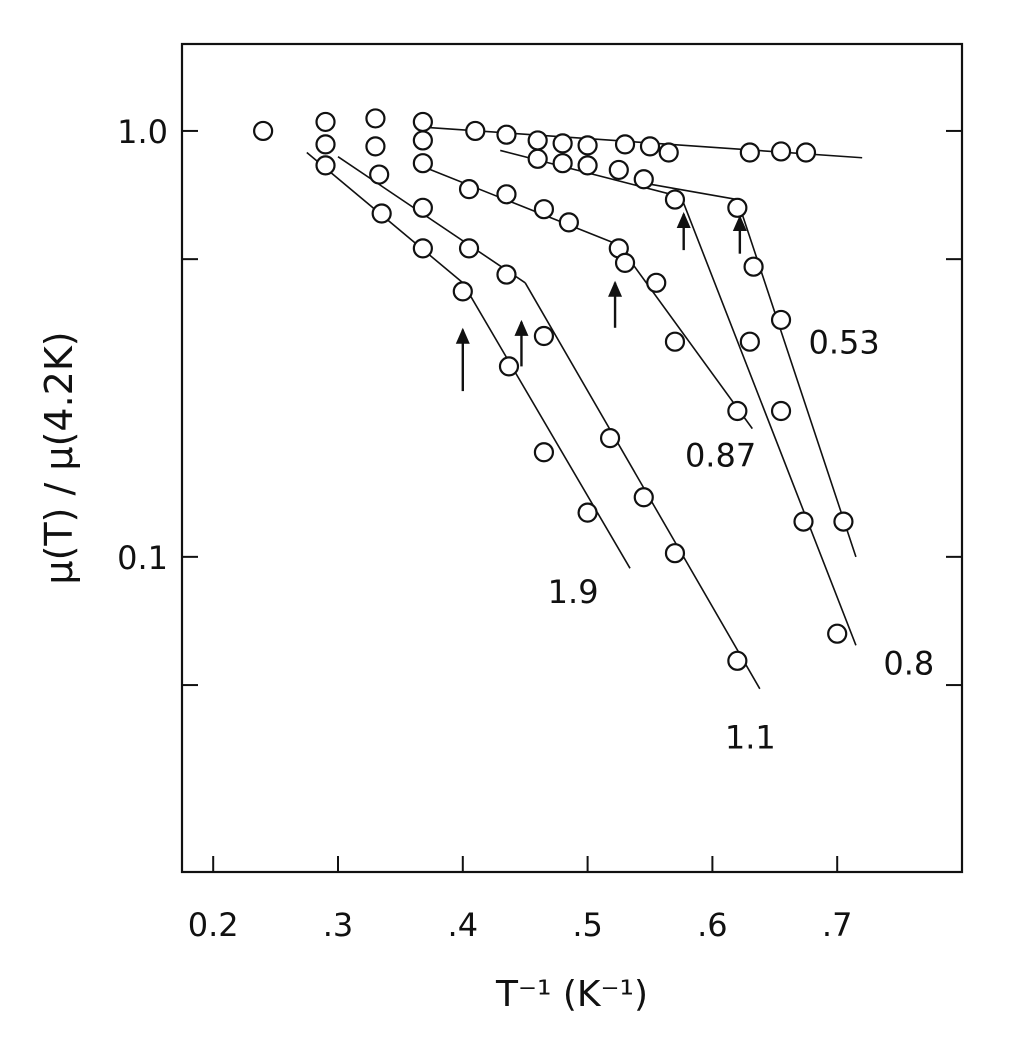 This screenshot has height=1038, width=1020. I want to click on x-tick-label: 0.2, so click(213, 925).